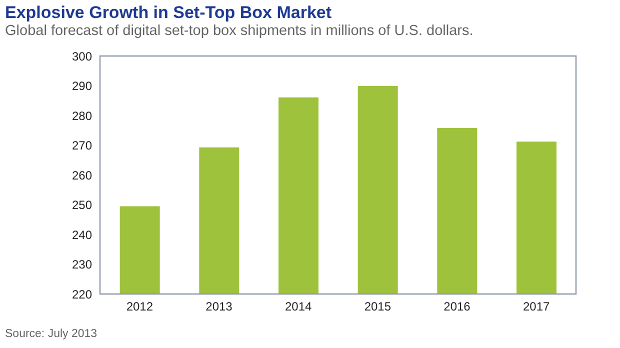 The image size is (620, 348). I want to click on y-tick-label: 290, so click(82, 86).